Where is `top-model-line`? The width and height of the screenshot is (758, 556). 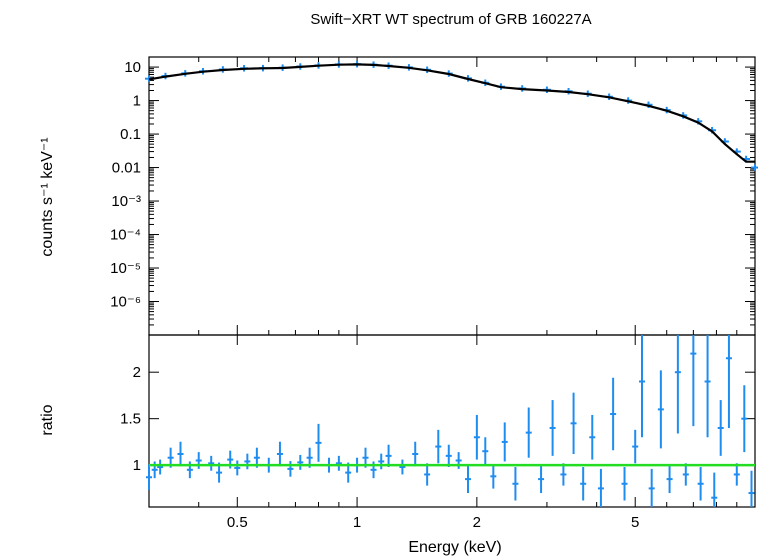 top-model-line is located at coordinates (451, 113).